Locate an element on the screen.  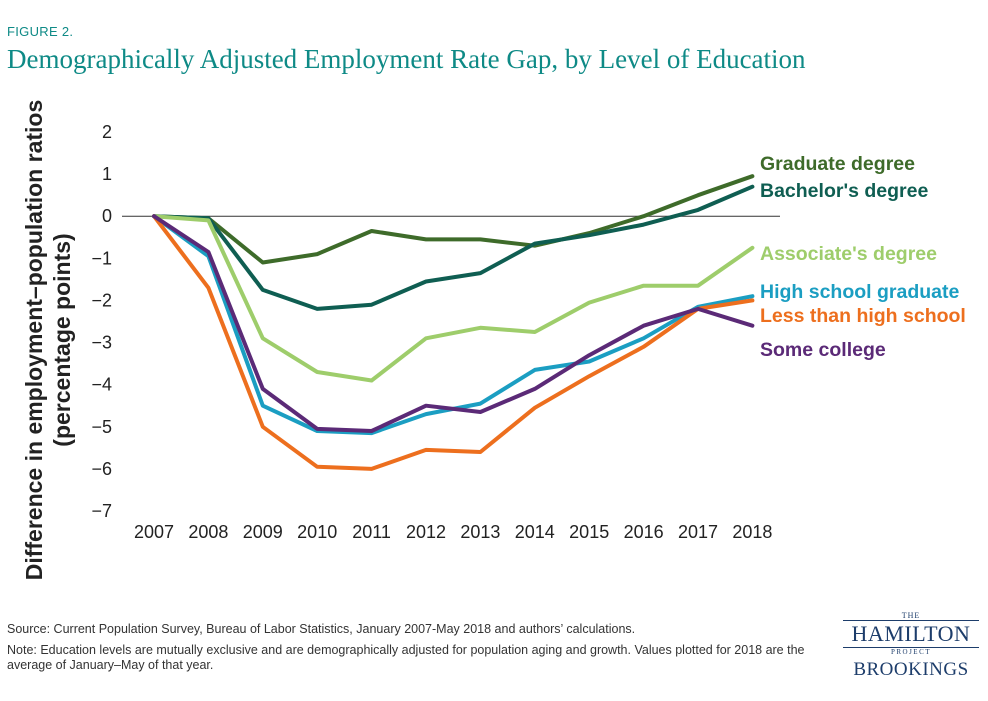
series-line-bachelor-s-degree is located at coordinates (453, 247).